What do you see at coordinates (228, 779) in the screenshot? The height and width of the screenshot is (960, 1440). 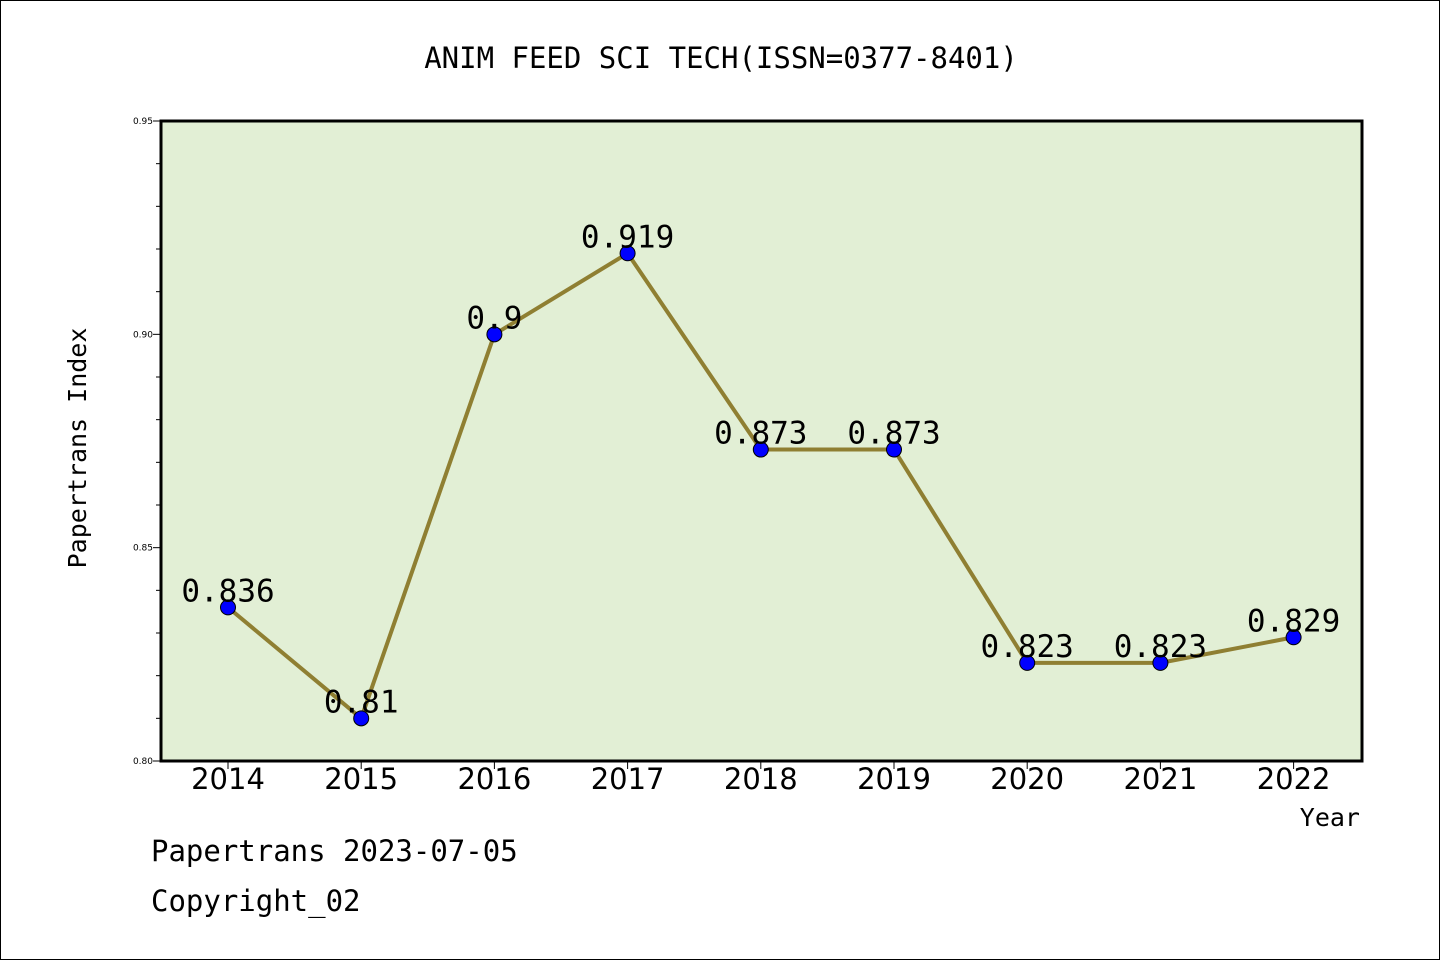 I see `x-tick-label: 2014` at bounding box center [228, 779].